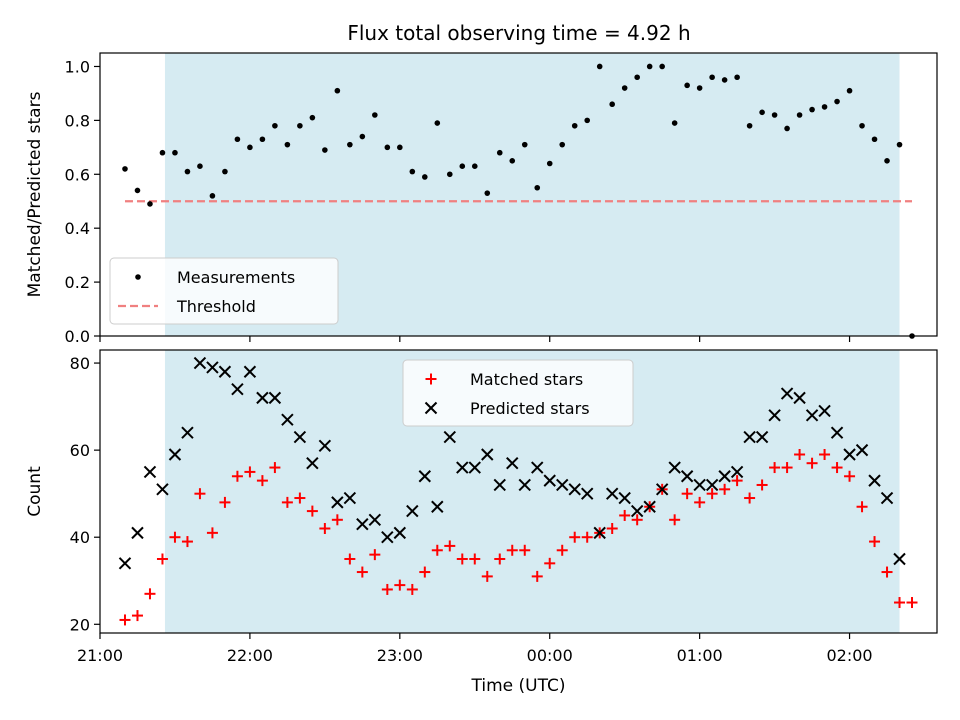 The image size is (960, 720). I want to click on y-axis-label: Count, so click(35, 491).